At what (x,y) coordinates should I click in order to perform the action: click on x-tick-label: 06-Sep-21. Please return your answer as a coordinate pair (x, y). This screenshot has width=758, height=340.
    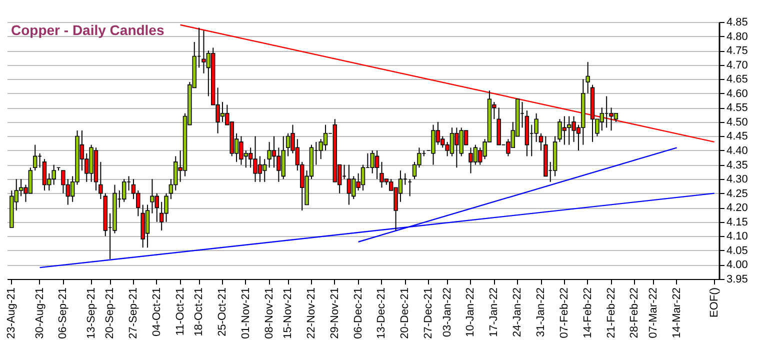
    Looking at the image, I should click on (63, 313).